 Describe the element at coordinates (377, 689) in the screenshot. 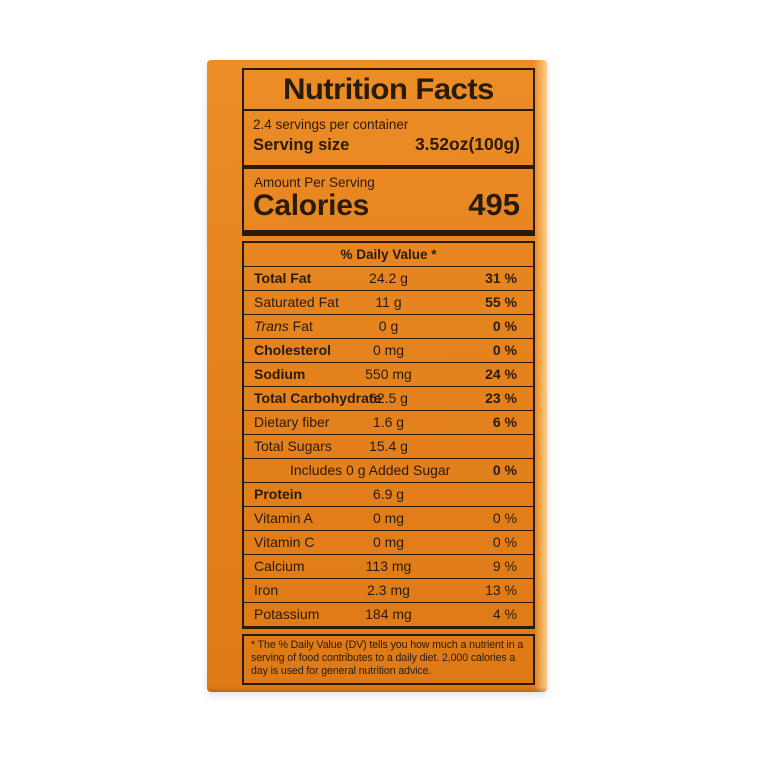

I see `package-bottom-shadow` at that location.